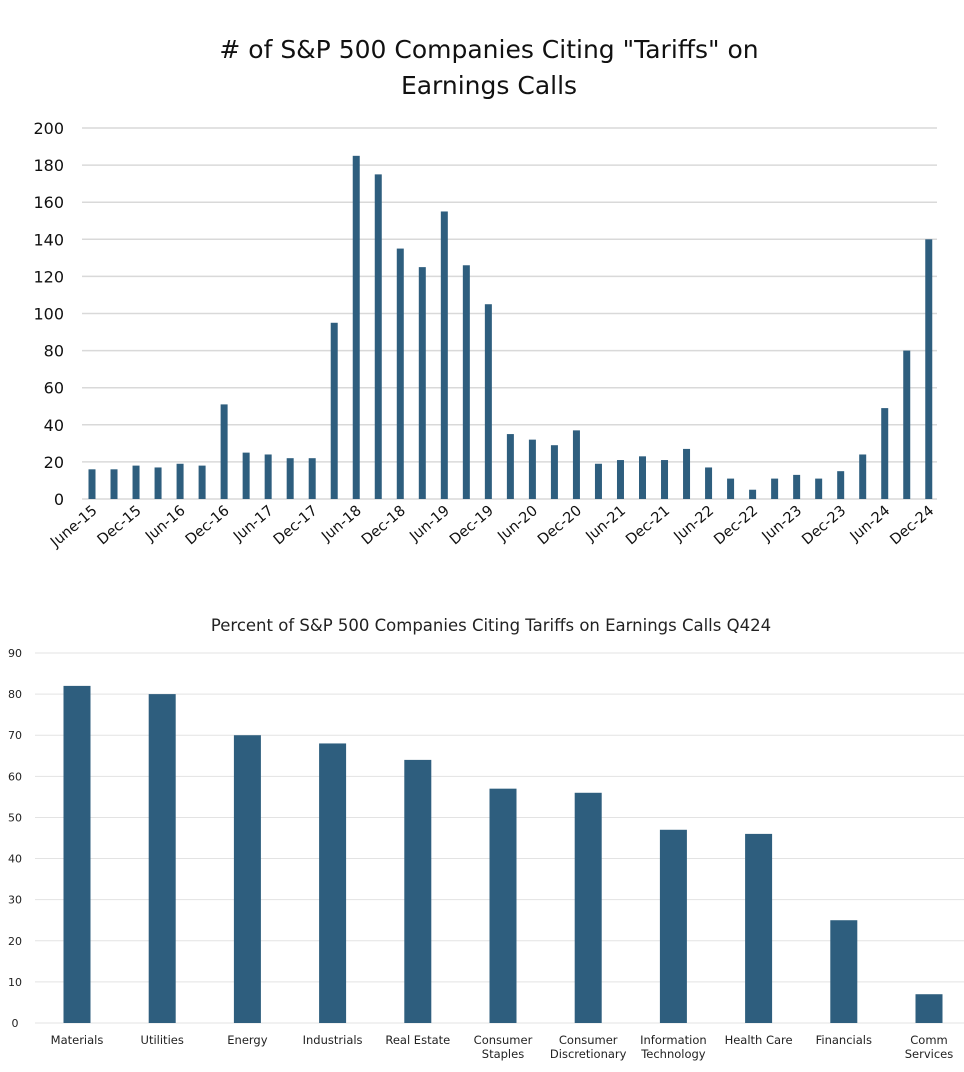 The width and height of the screenshot is (964, 1072). I want to click on x-tick-label-line: Comm, so click(928, 1040).